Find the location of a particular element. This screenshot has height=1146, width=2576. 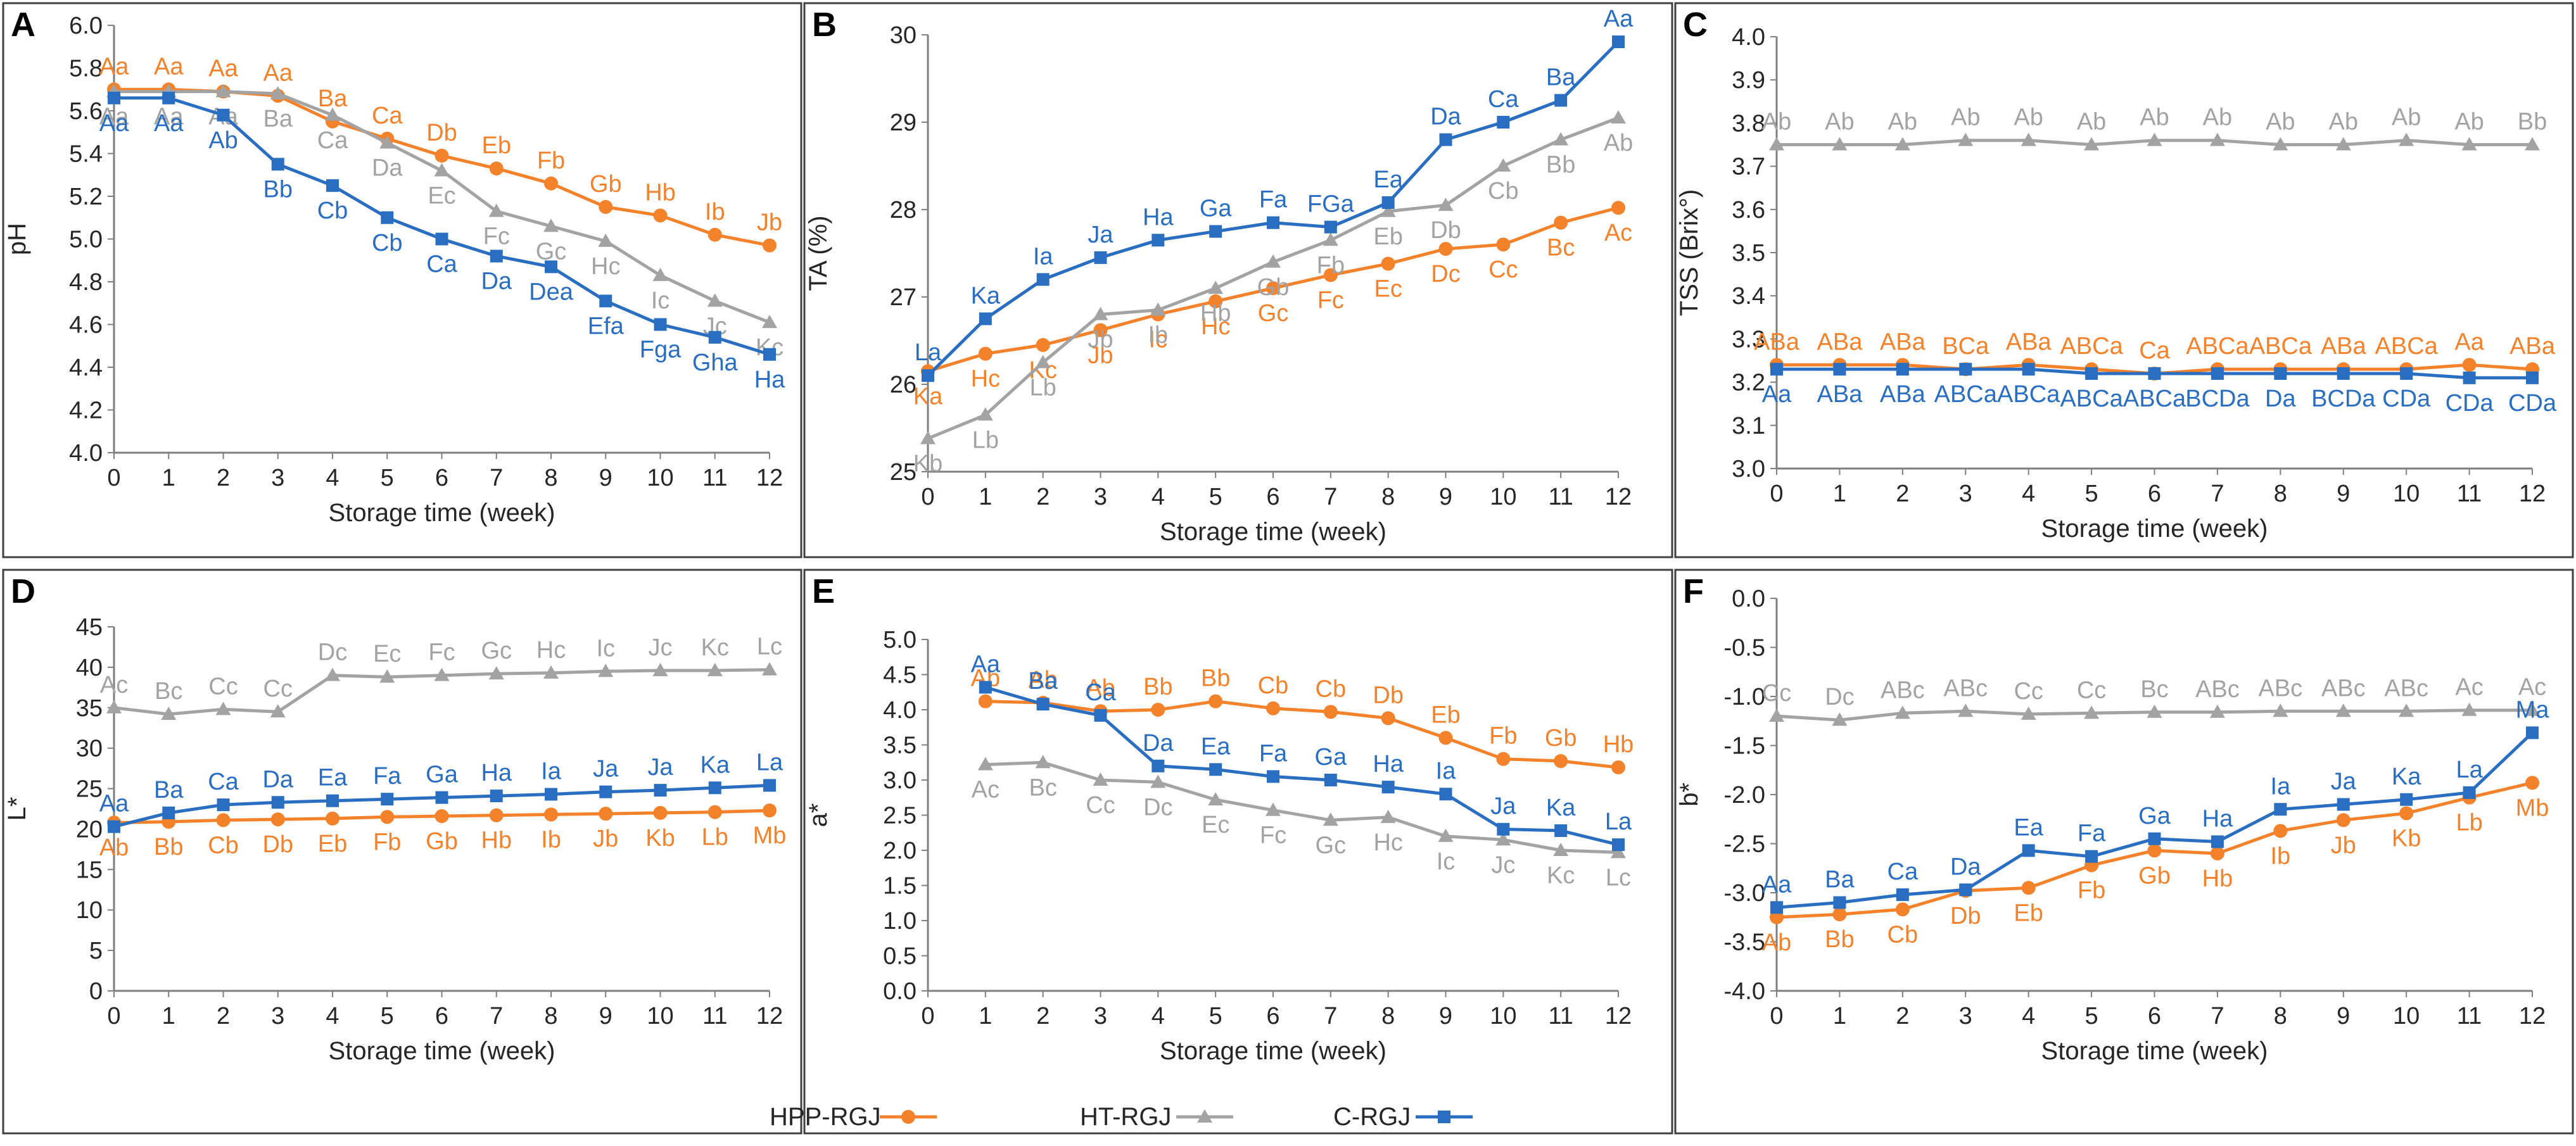

y-tick-label: 4.6 is located at coordinates (86, 325).